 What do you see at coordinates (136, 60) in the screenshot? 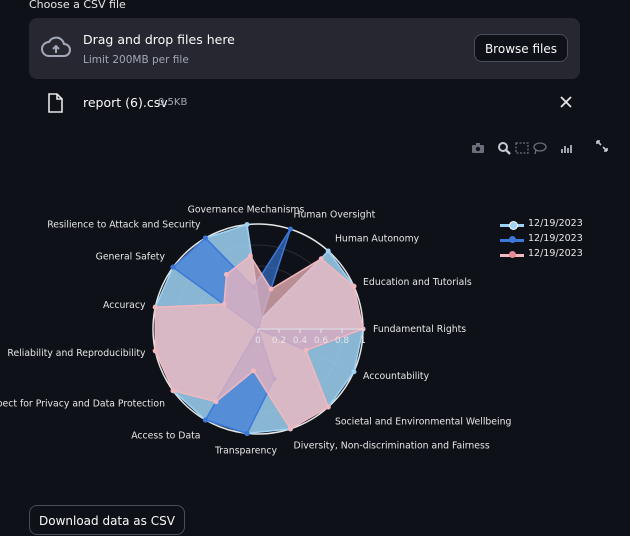
I see `dropzone-limit: Limit 200MB per file` at bounding box center [136, 60].